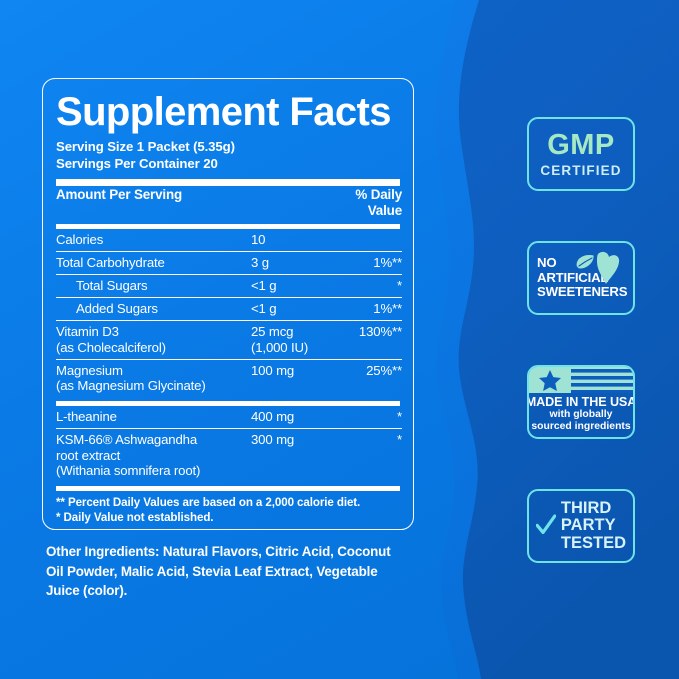  I want to click on usa-flag-icon, so click(581, 380).